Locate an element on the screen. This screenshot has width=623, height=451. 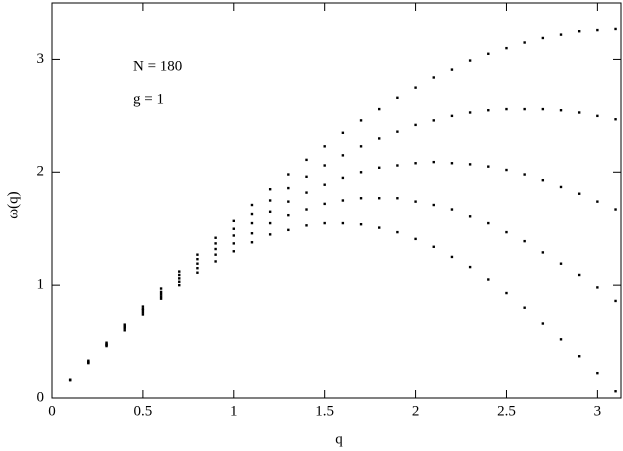
x-axis-label: q is located at coordinates (339, 439).